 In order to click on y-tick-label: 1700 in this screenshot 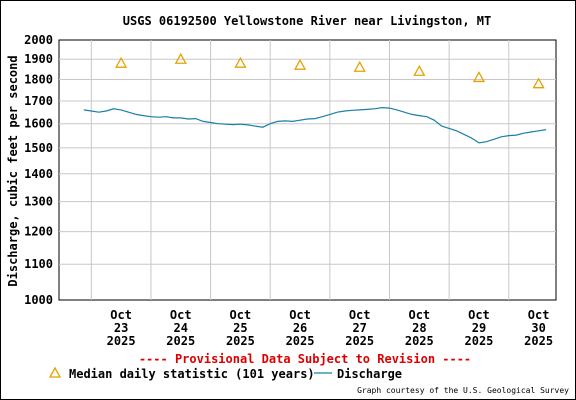, I will do `click(38, 101)`.